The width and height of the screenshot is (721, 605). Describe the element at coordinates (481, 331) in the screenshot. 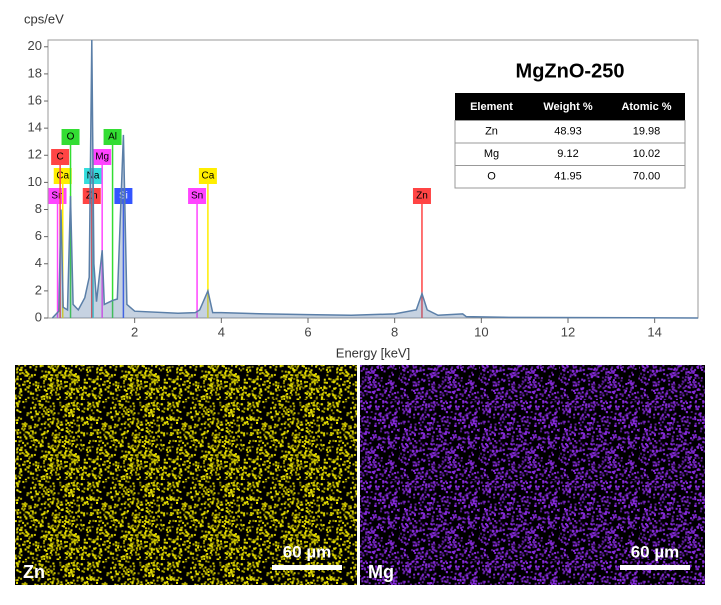

I see `x-tick-label: 10` at that location.